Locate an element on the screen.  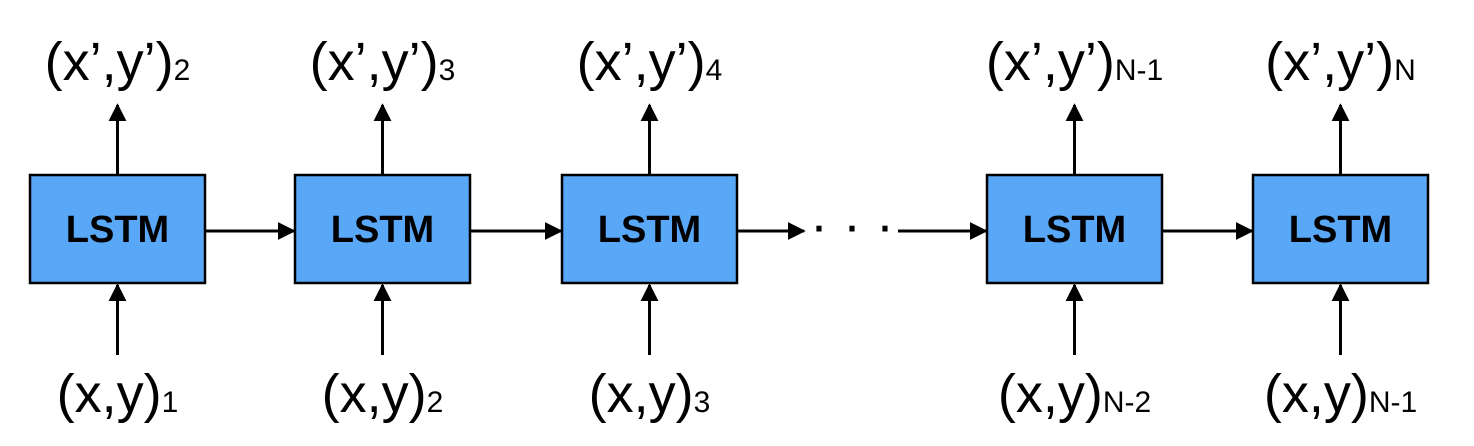
input-label: (x,y)N-1 is located at coordinates (1340, 394).